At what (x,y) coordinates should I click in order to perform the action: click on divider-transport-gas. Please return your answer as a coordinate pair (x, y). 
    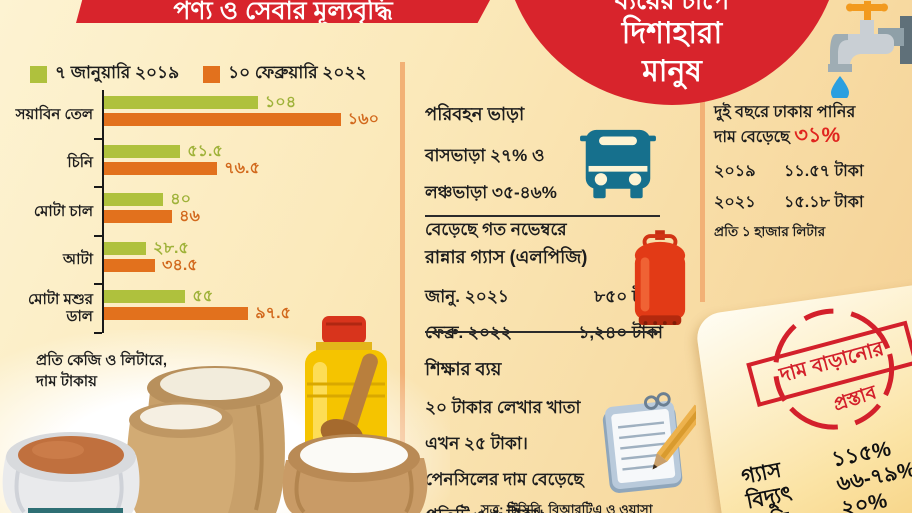
    Looking at the image, I should click on (542, 216).